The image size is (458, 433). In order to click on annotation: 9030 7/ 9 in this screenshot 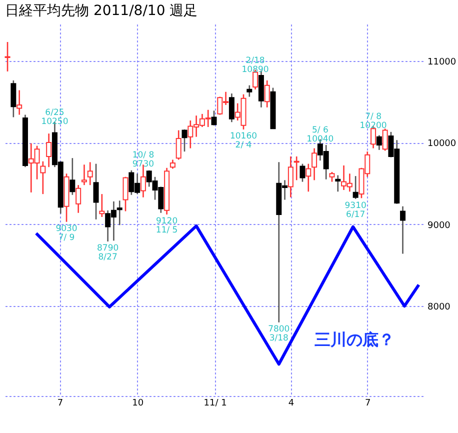, I will do `click(67, 233)`.